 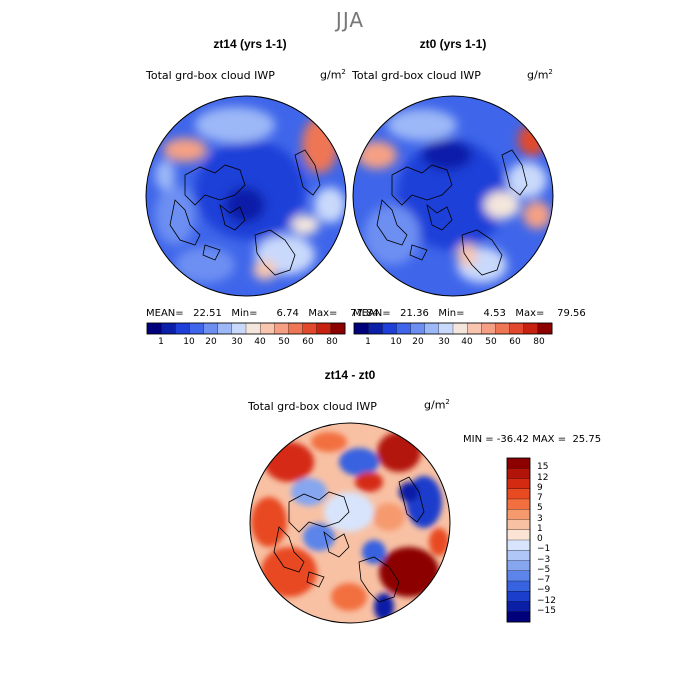 I want to click on diff-colorbar-tick: −9, so click(x=544, y=590).